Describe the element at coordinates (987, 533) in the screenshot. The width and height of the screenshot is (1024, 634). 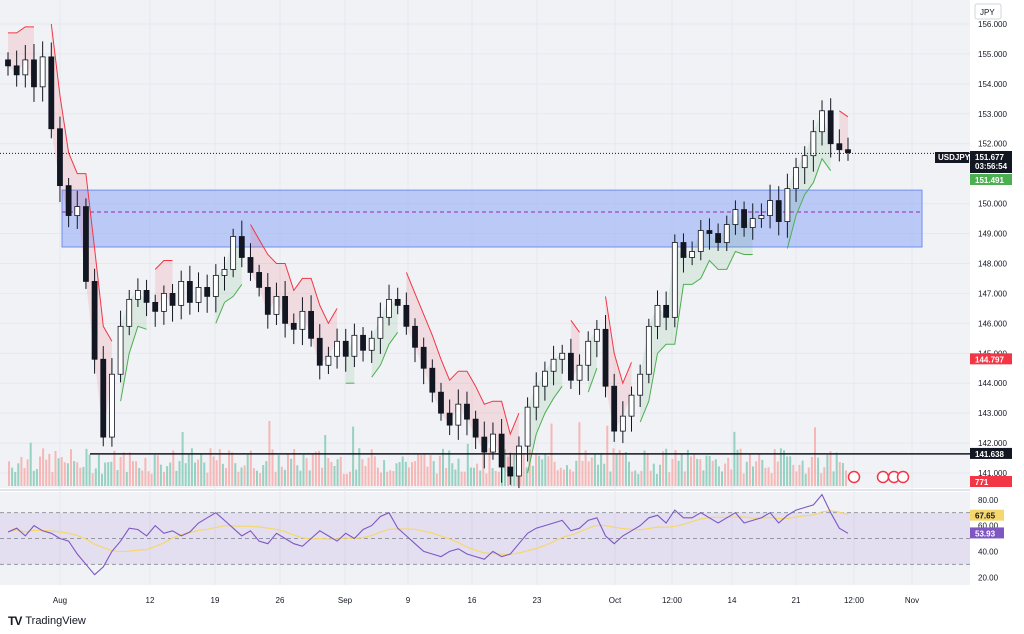
I see `rsi-value-badge-bg` at that location.